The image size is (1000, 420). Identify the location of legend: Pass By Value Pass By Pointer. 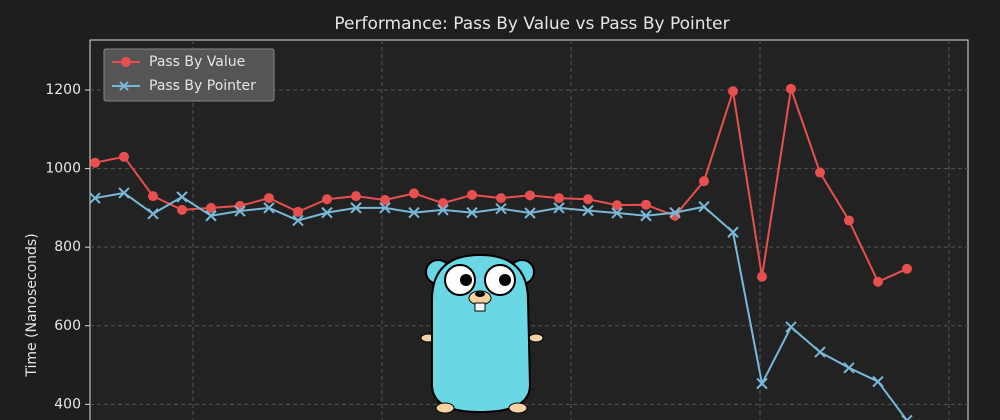
(189, 75).